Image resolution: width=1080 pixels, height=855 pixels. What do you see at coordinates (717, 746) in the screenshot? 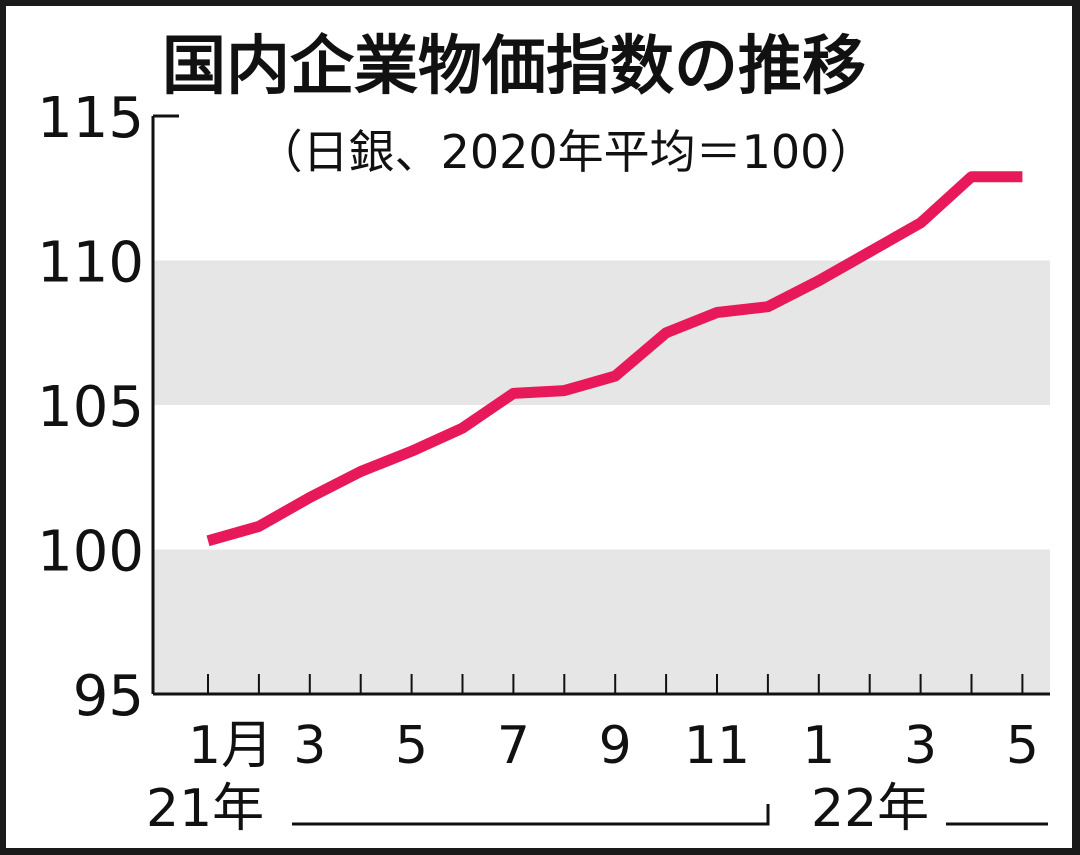
I see `x-tick-label: 11` at bounding box center [717, 746].